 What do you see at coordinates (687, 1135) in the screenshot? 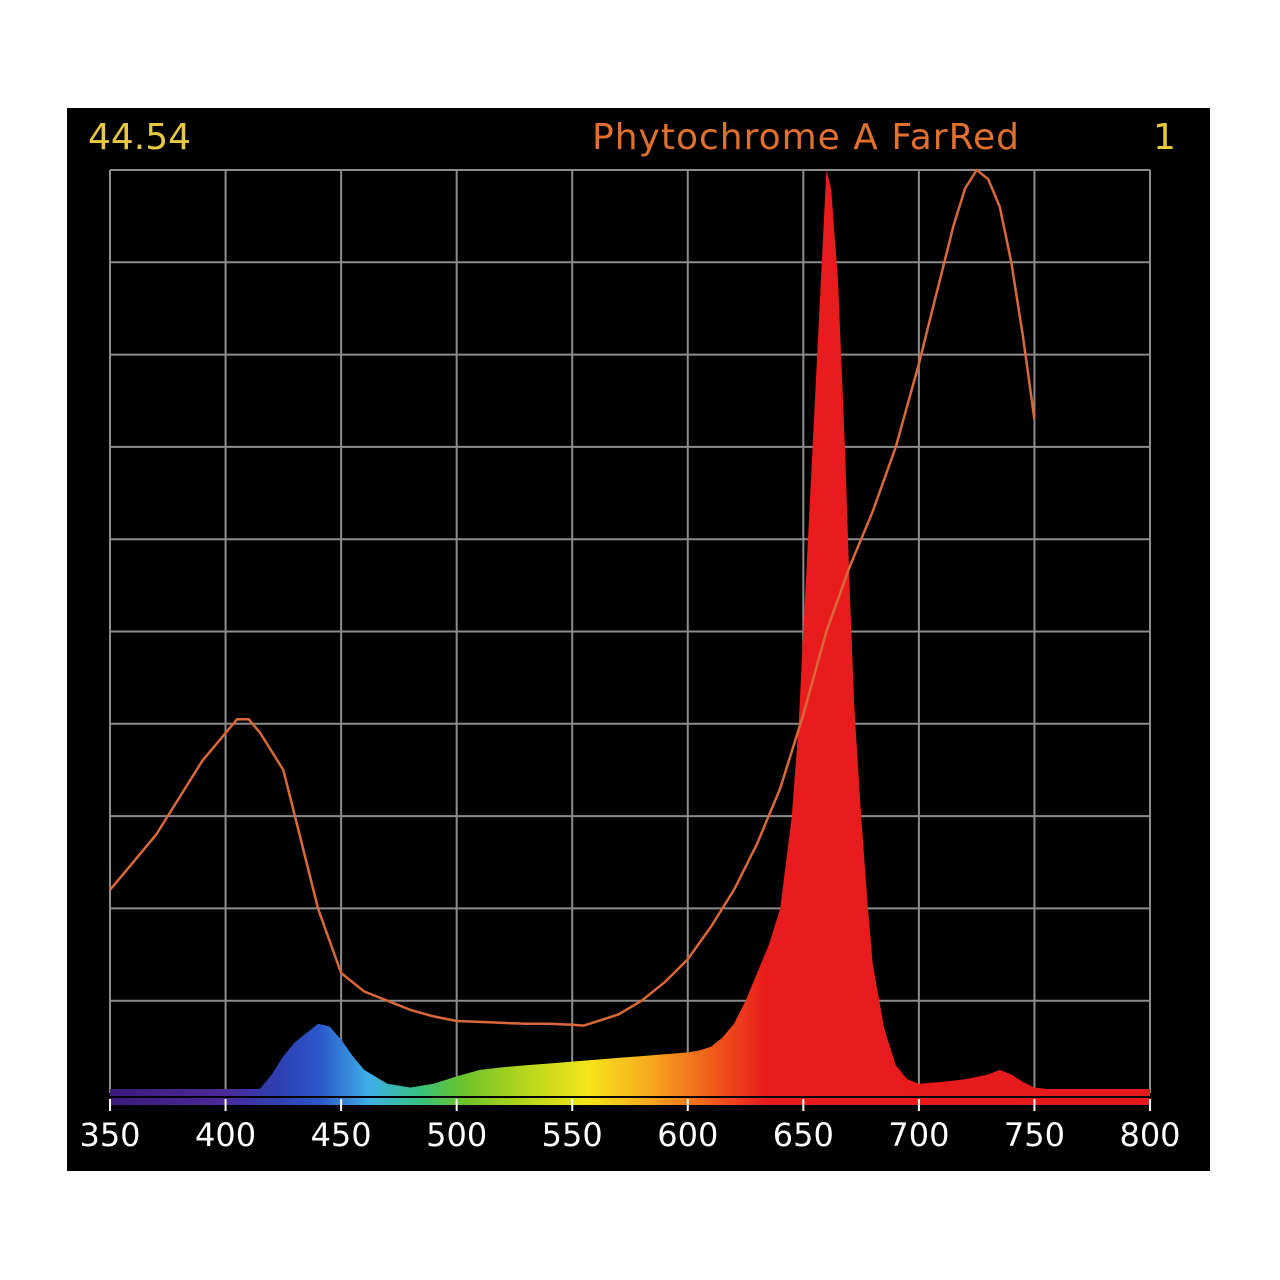
I see `x-tick-label: 600` at bounding box center [687, 1135].